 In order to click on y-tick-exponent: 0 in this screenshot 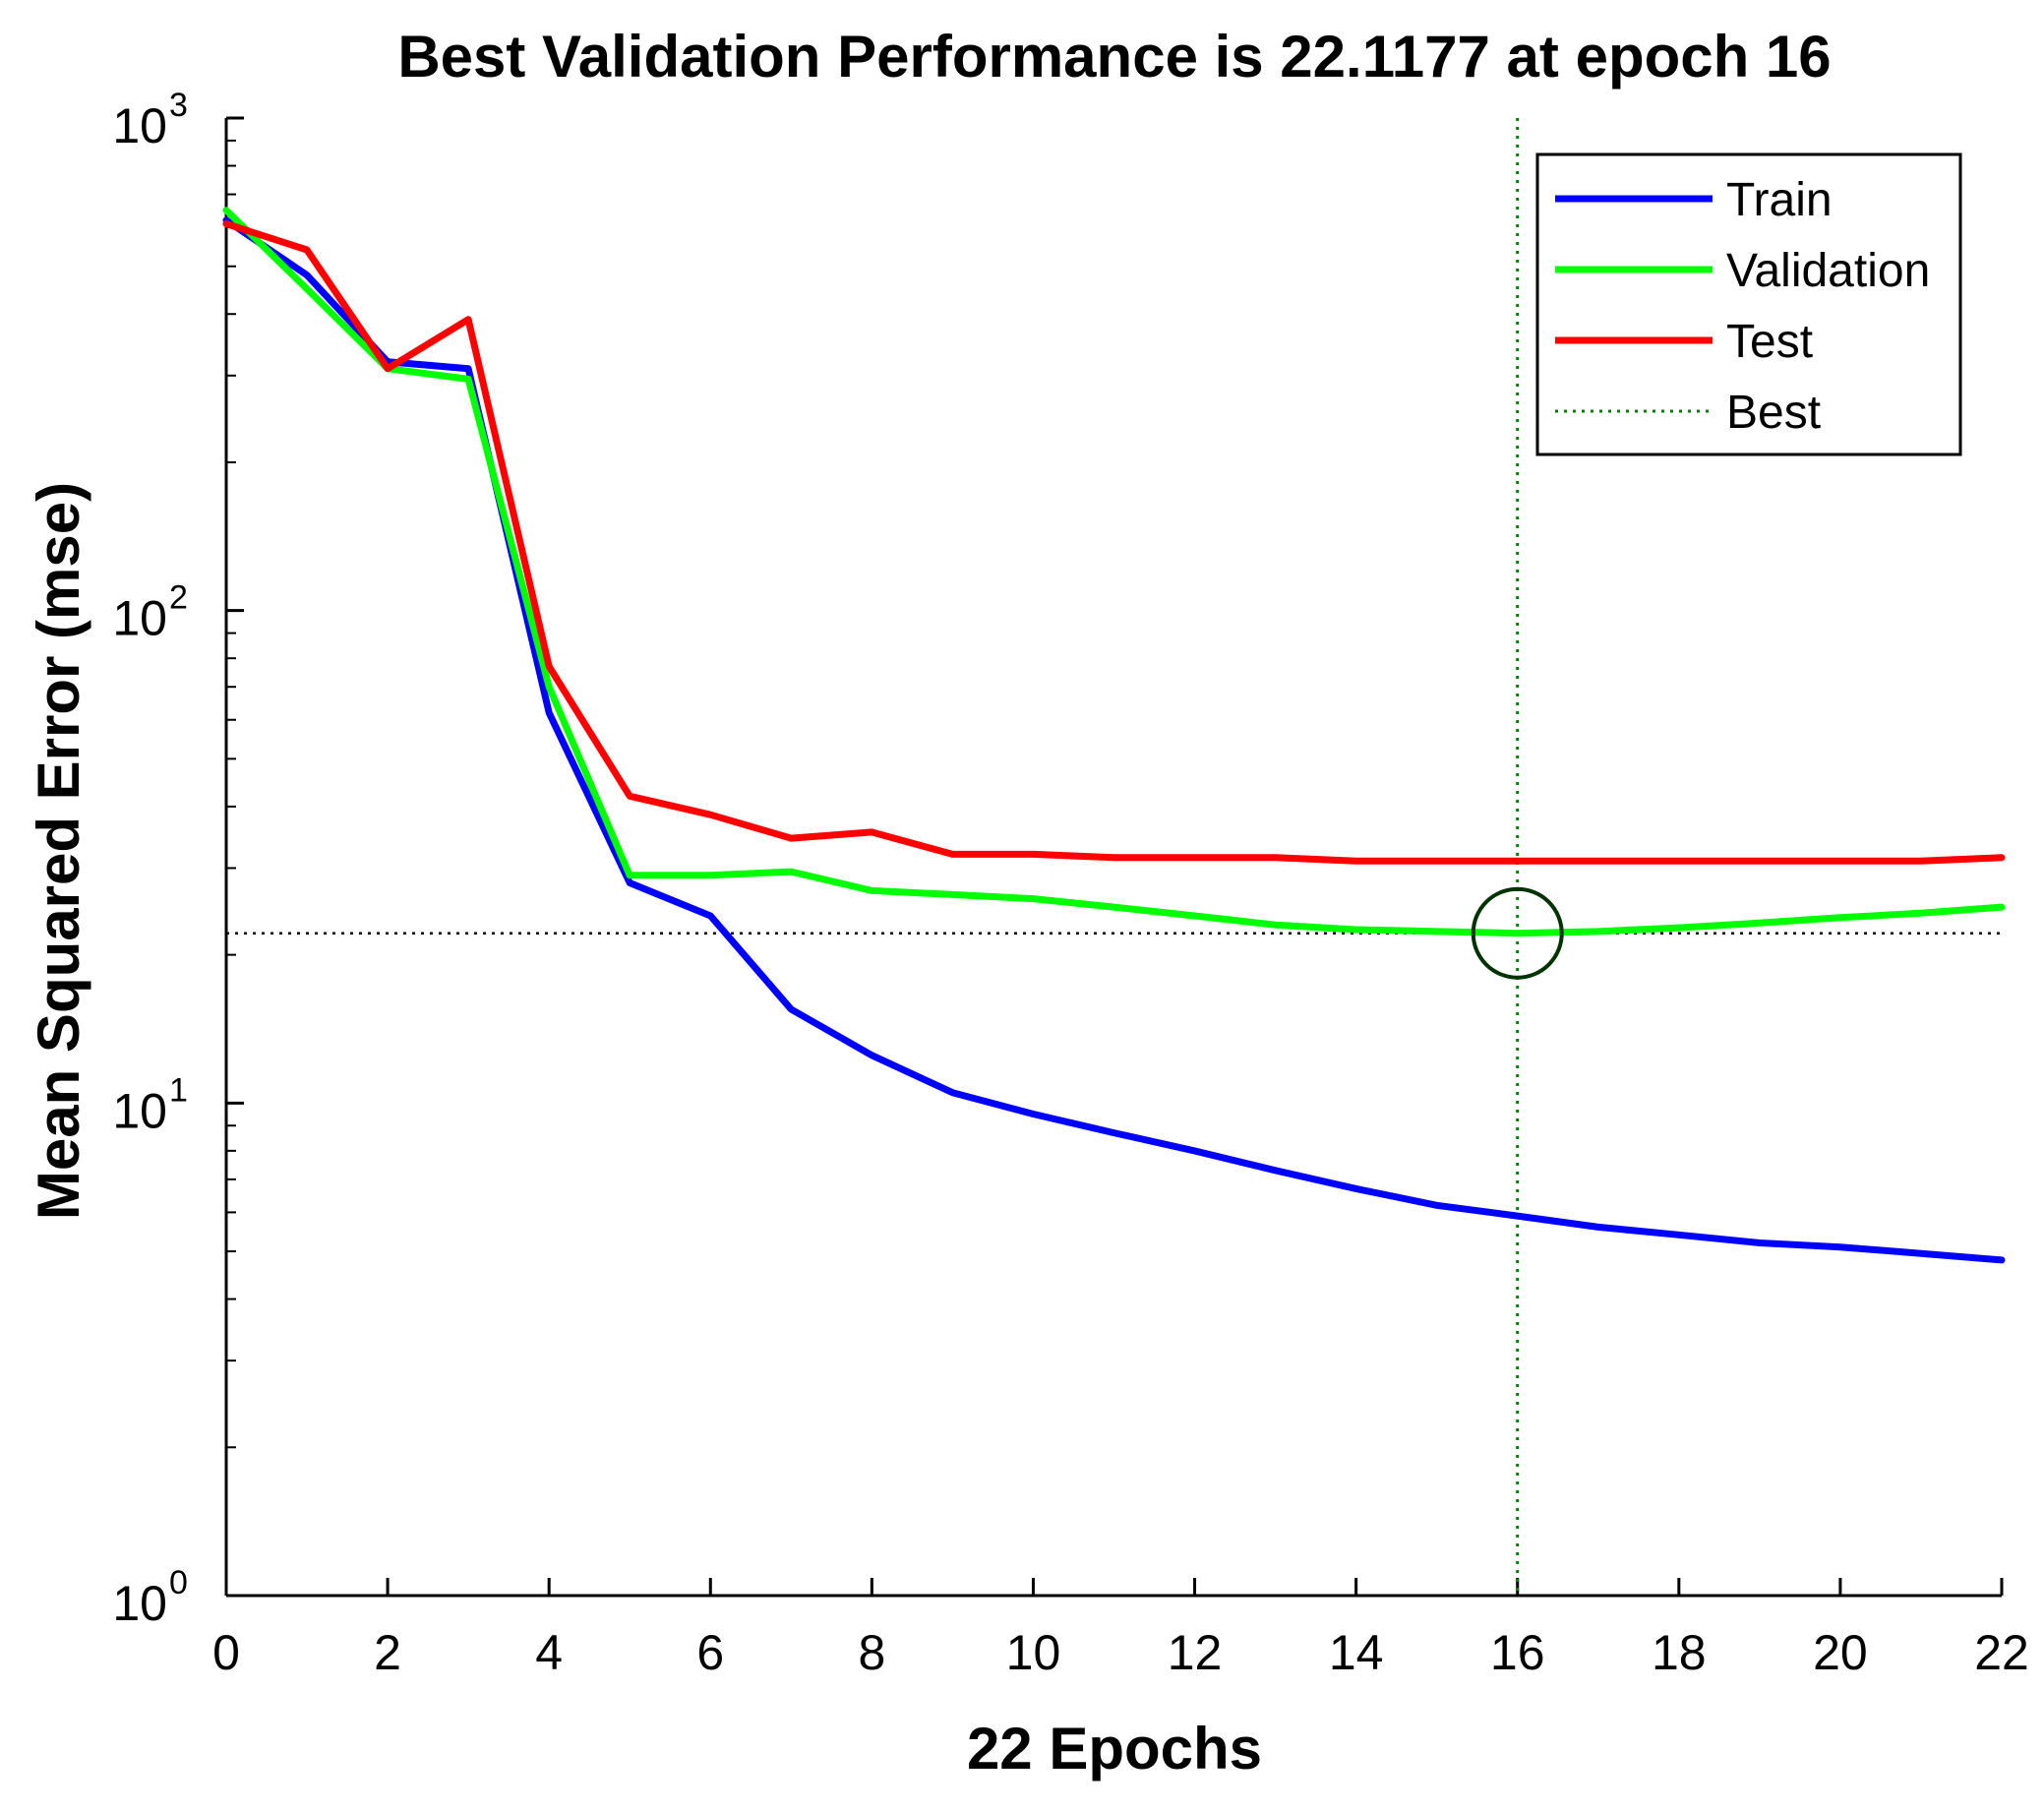, I will do `click(178, 1582)`.